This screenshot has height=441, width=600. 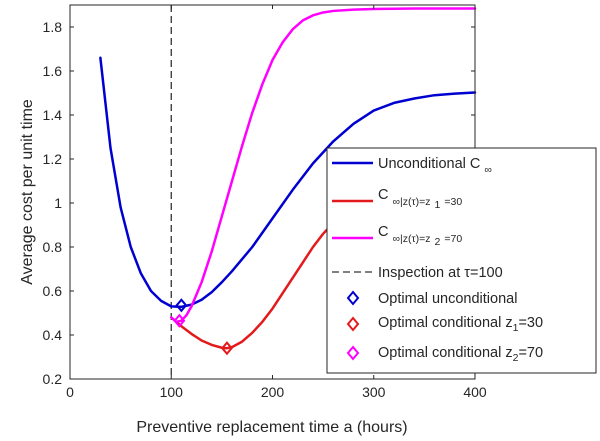 I want to click on legend-label-z2-sub: ∞|z(τ)=z, so click(x=412, y=239).